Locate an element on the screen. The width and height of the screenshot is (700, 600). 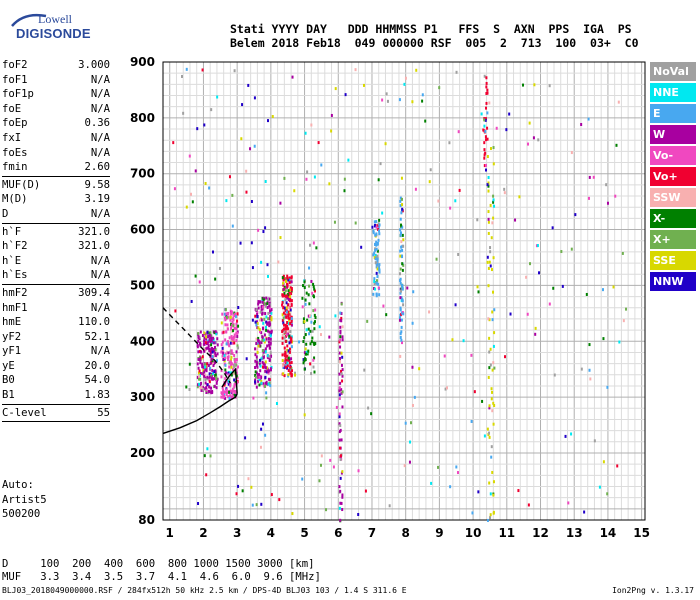
param-row: yF1 N/A is located at coordinates (56, 351).